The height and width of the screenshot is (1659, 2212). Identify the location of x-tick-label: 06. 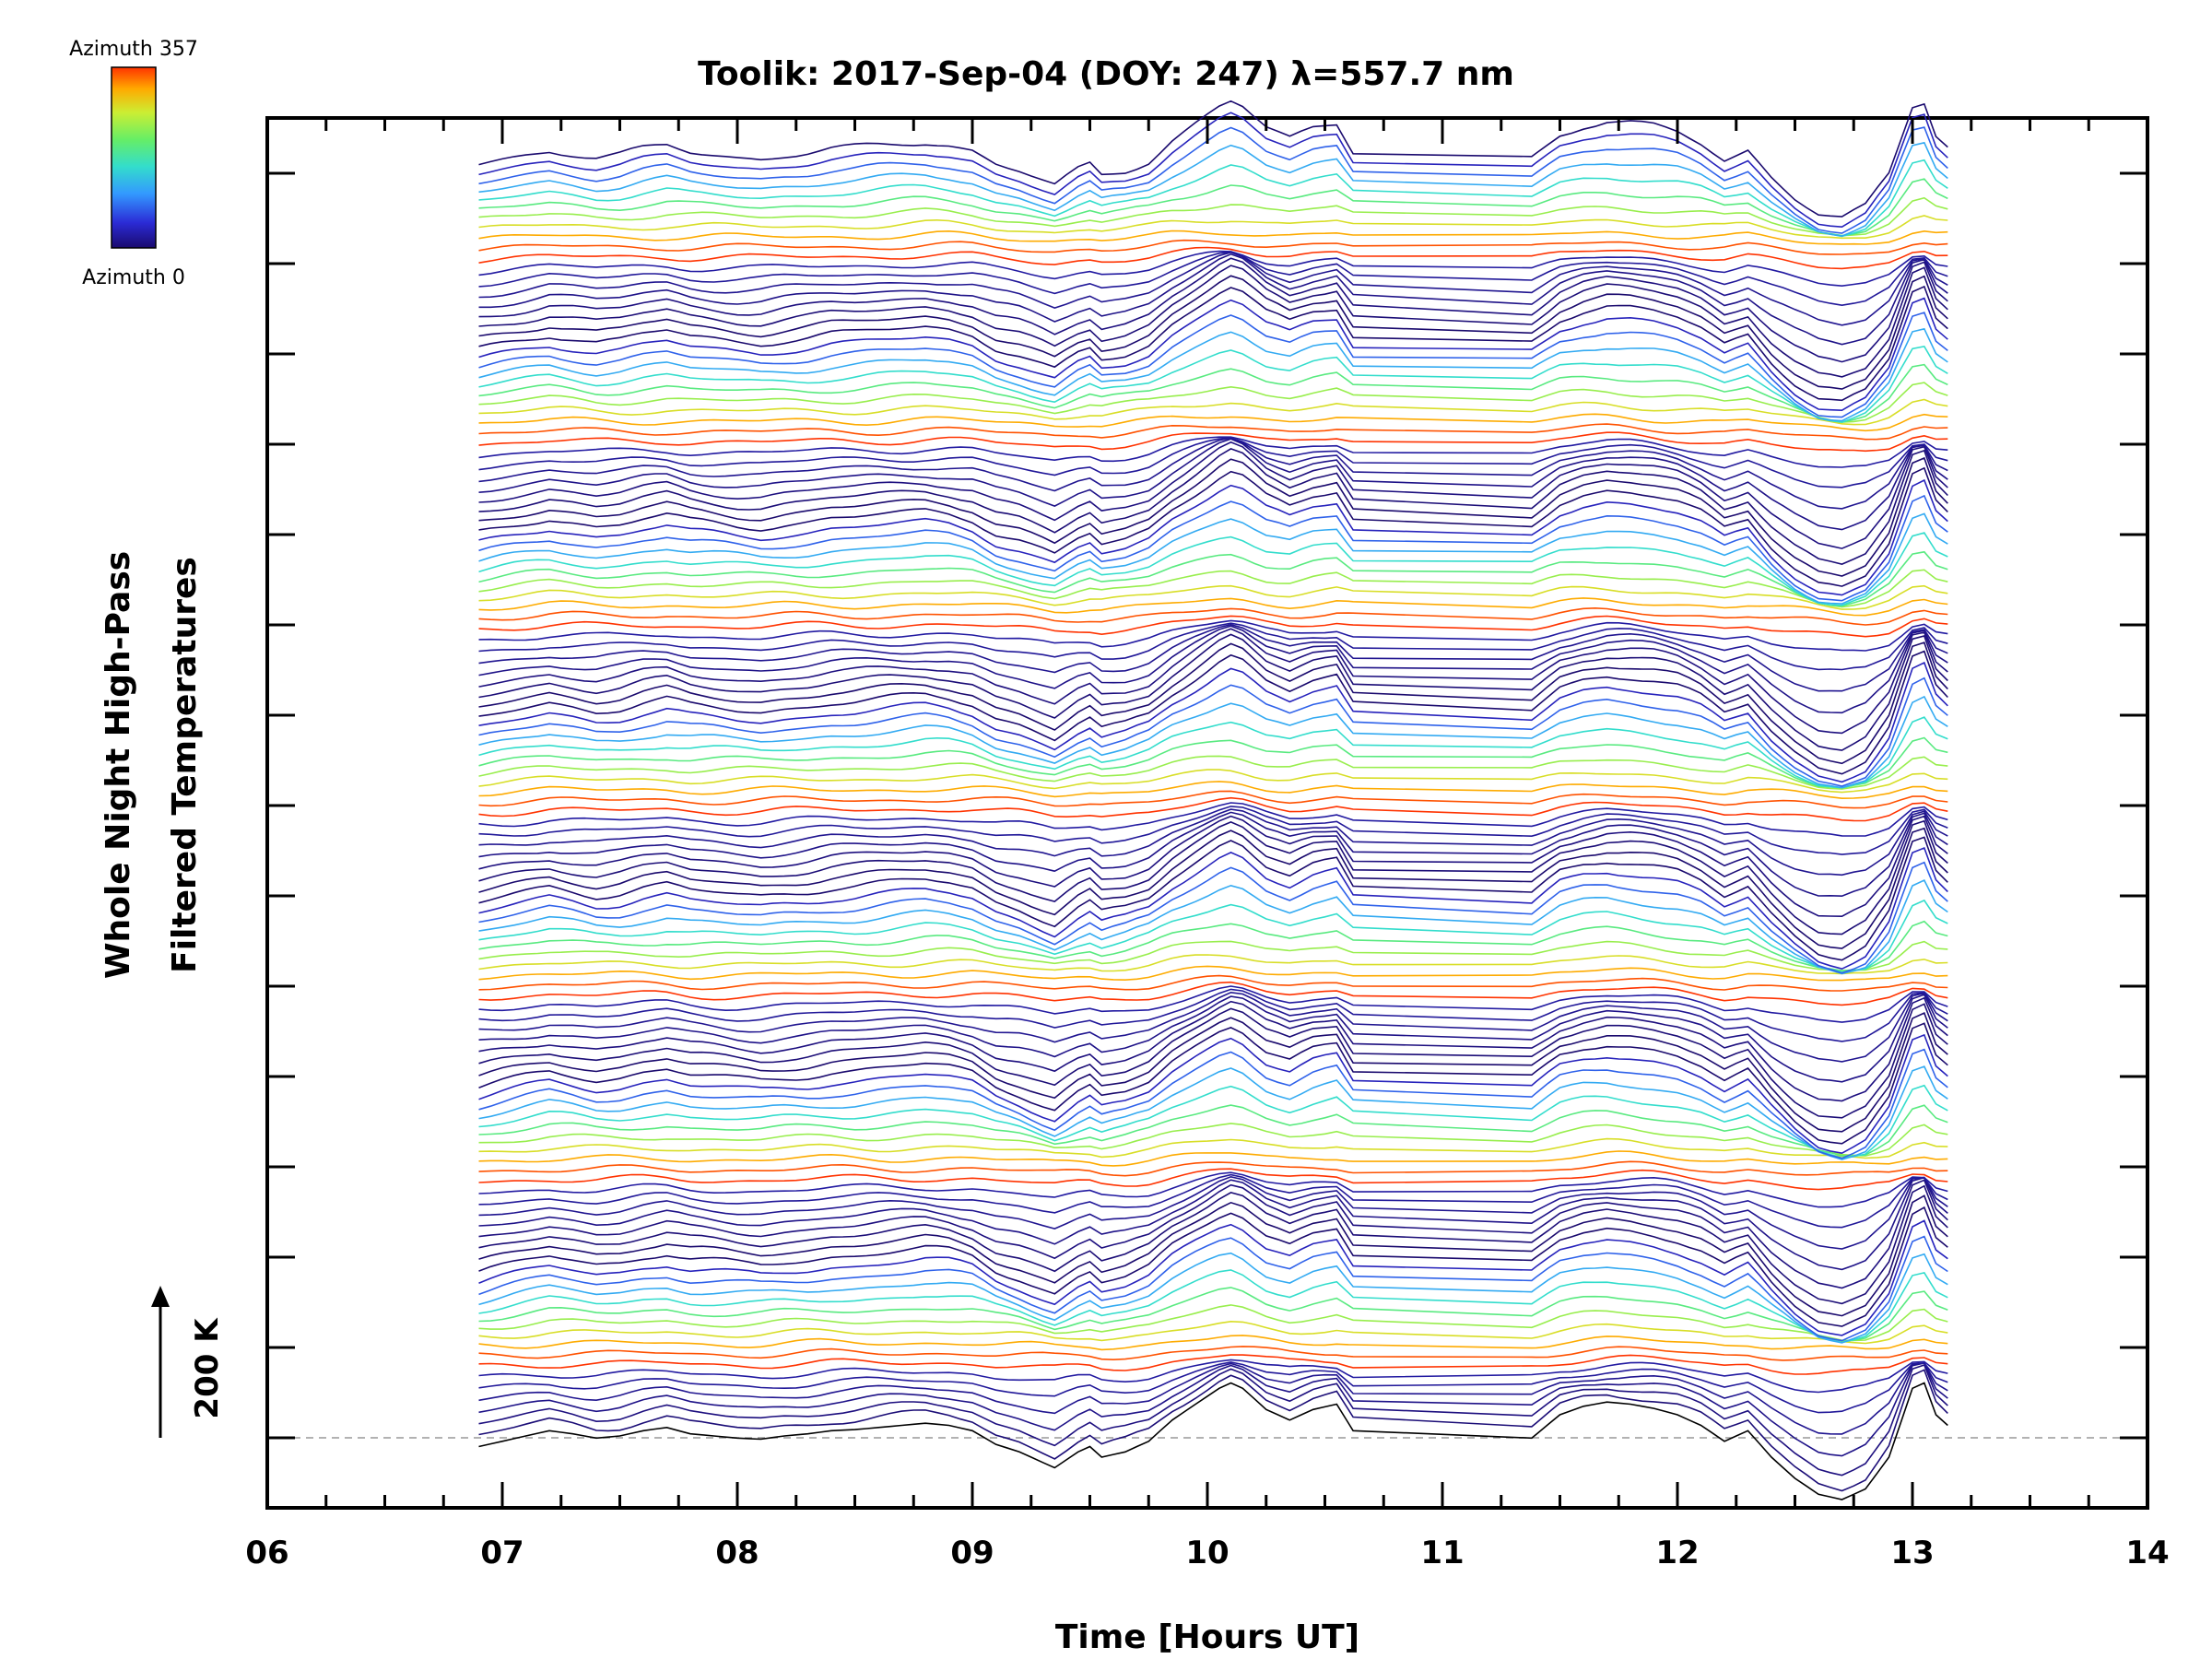
(266, 1553).